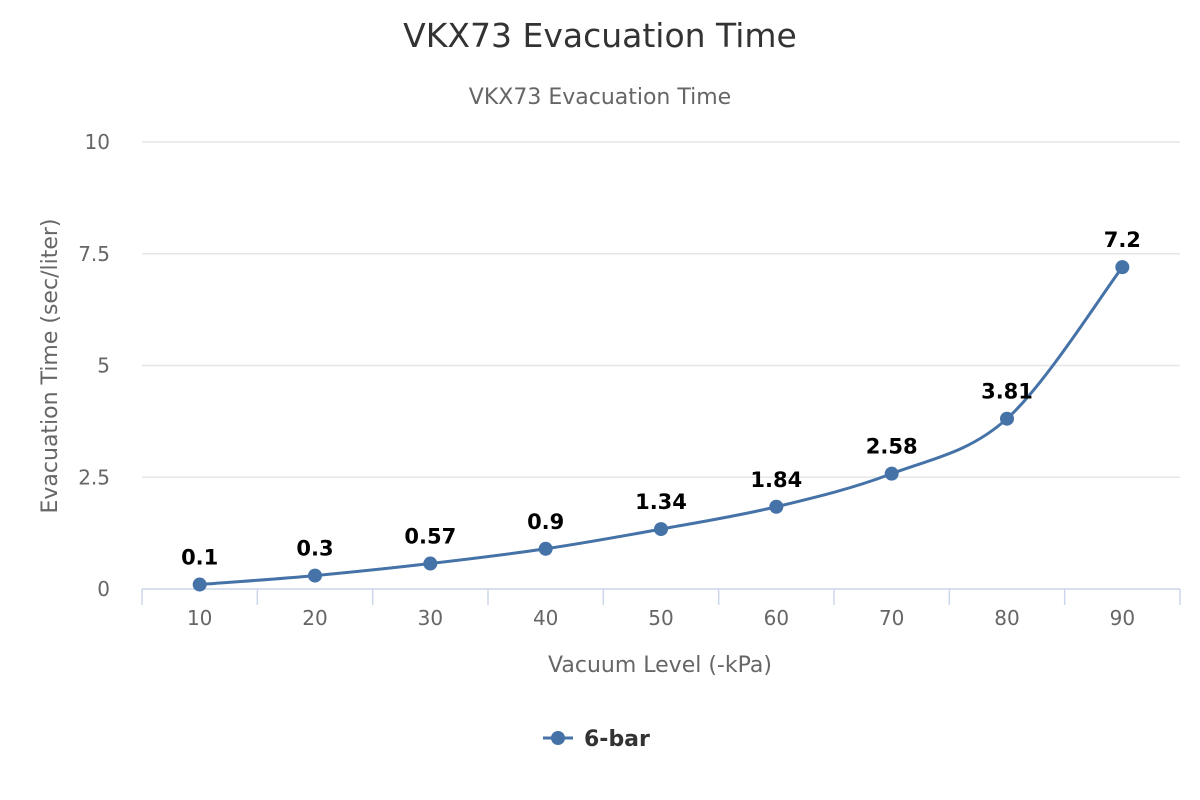 Image resolution: width=1200 pixels, height=800 pixels. What do you see at coordinates (94, 254) in the screenshot?
I see `y-tick-label: 7.5` at bounding box center [94, 254].